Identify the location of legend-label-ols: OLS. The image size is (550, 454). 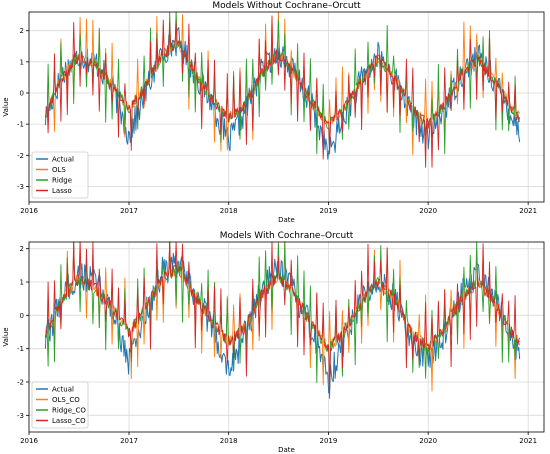
(59, 170).